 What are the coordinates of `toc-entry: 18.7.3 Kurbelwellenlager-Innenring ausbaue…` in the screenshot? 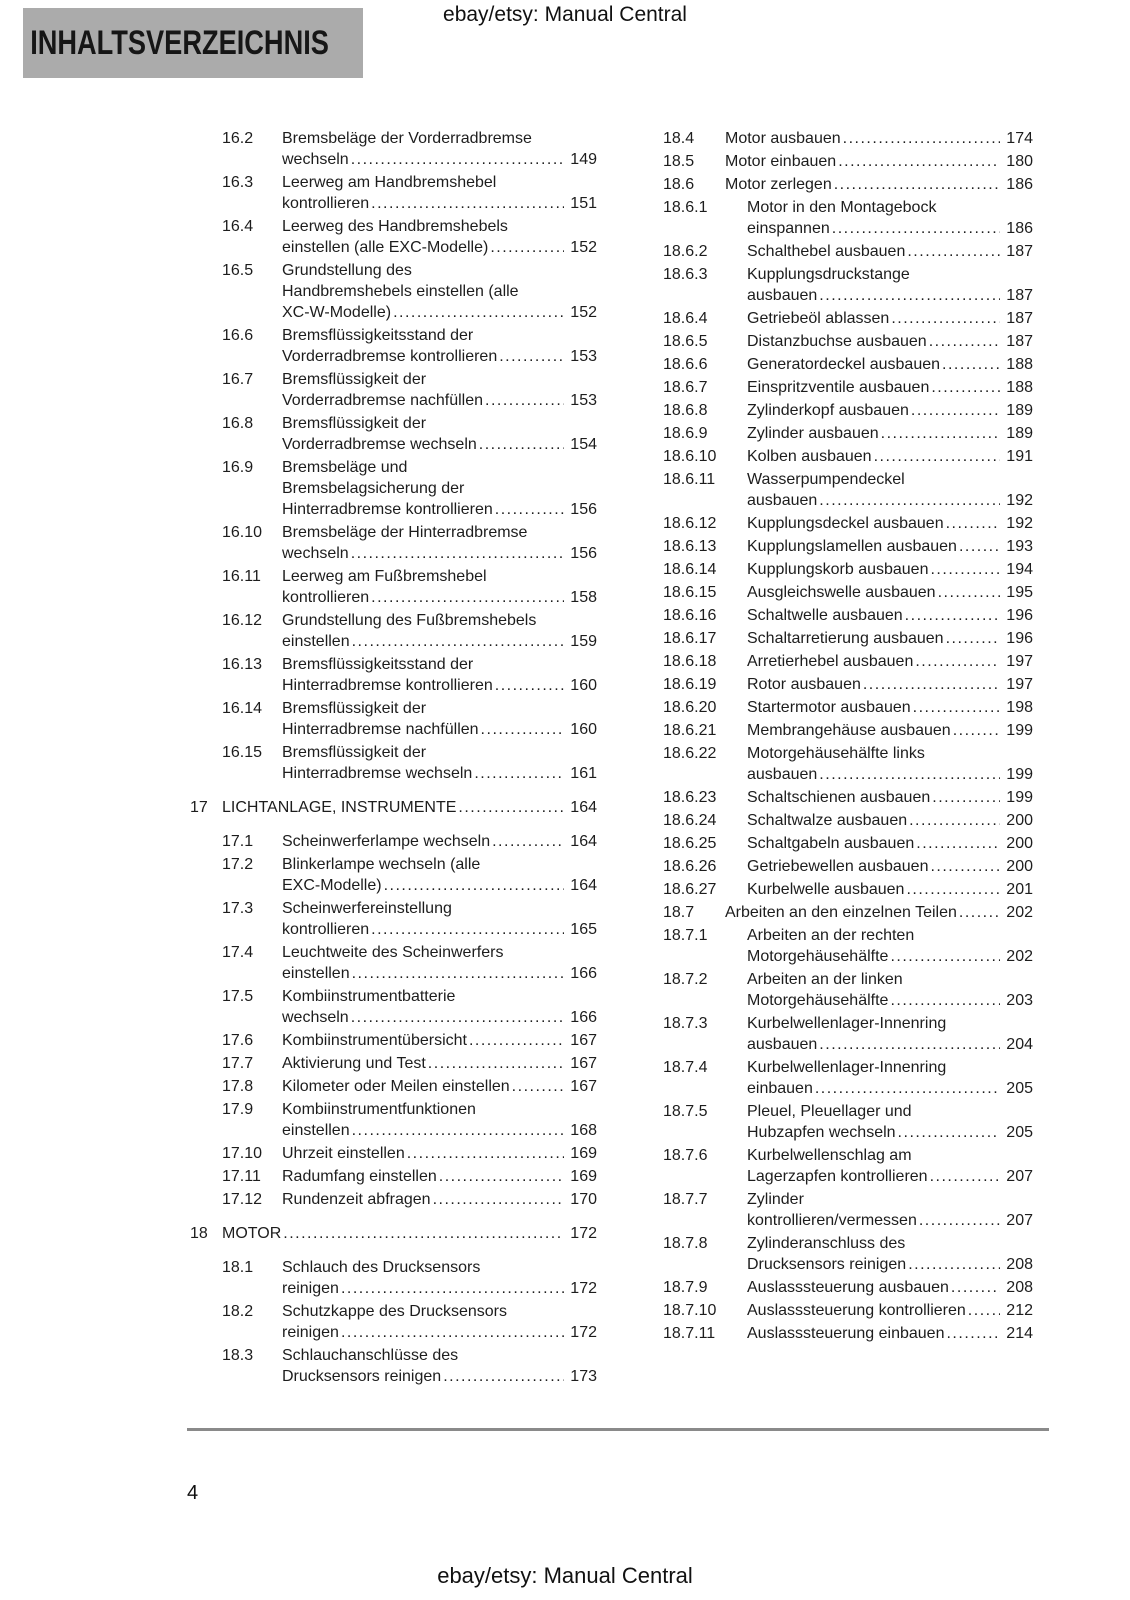 It's located at (842, 1034).